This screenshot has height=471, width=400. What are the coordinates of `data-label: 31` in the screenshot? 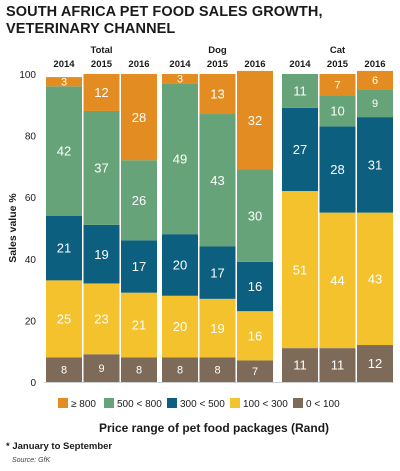 It's located at (375, 165).